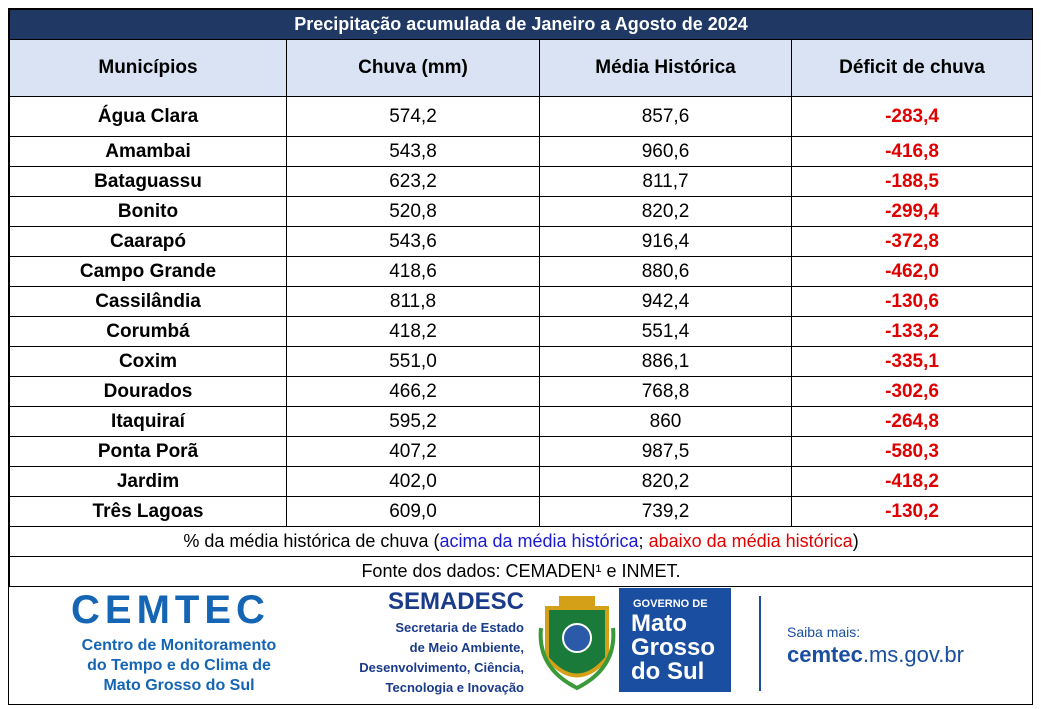 The width and height of the screenshot is (1041, 709). I want to click on divider, so click(760, 643).